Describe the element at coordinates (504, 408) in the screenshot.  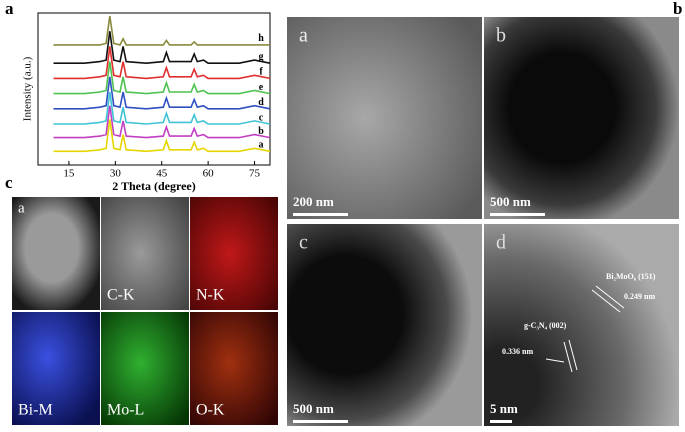
I see `scale-bar-label: 5 nm` at that location.